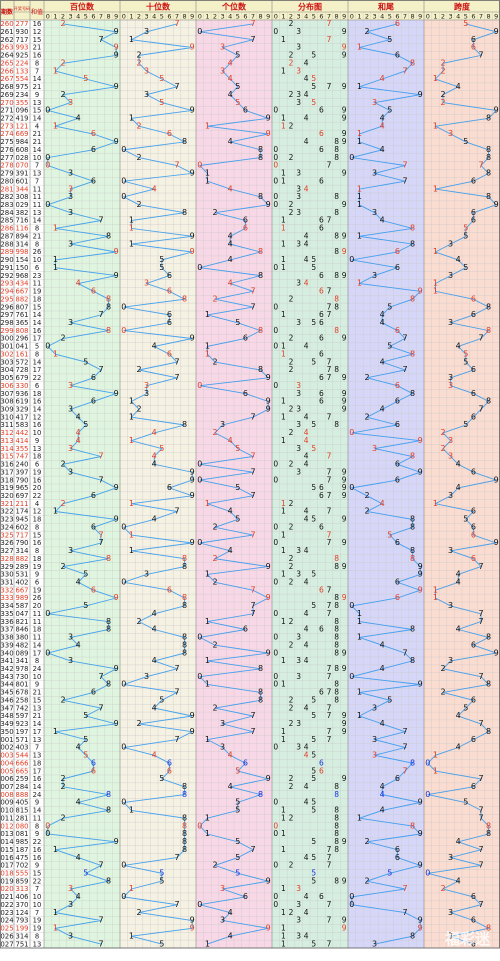 The height and width of the screenshot is (961, 500). What do you see at coordinates (6, 803) in the screenshot?
I see `issue-number: 009` at bounding box center [6, 803].